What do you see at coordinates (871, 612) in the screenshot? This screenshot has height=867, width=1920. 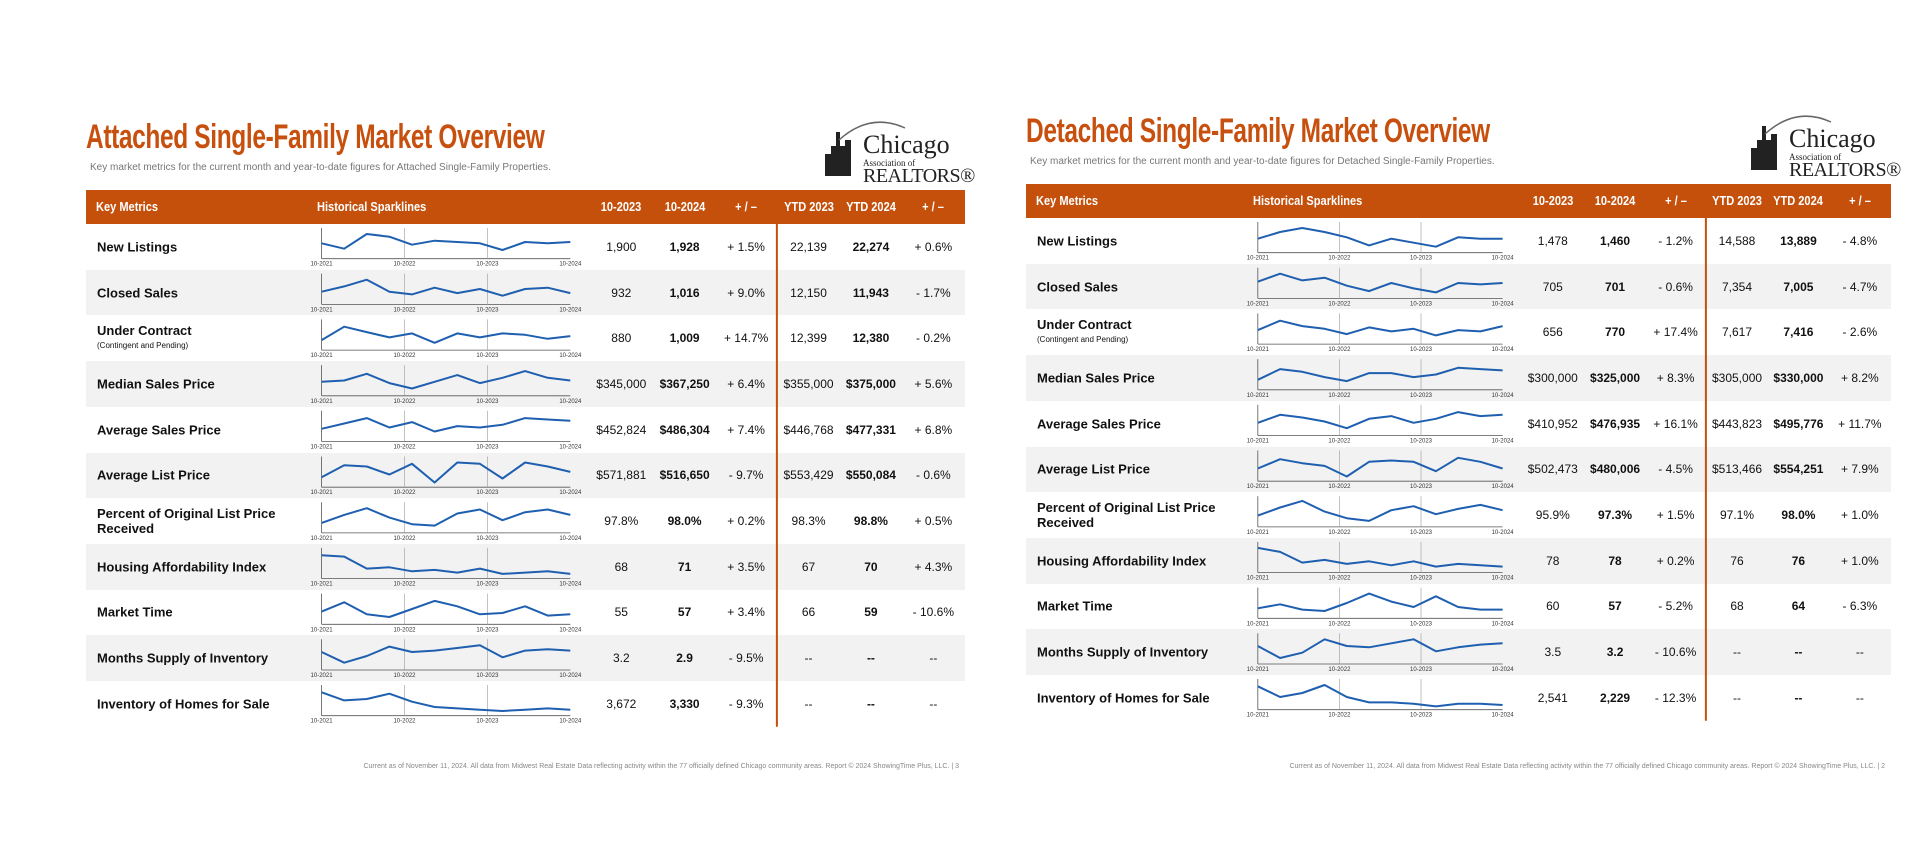 I see `cell-value: 59` at bounding box center [871, 612].